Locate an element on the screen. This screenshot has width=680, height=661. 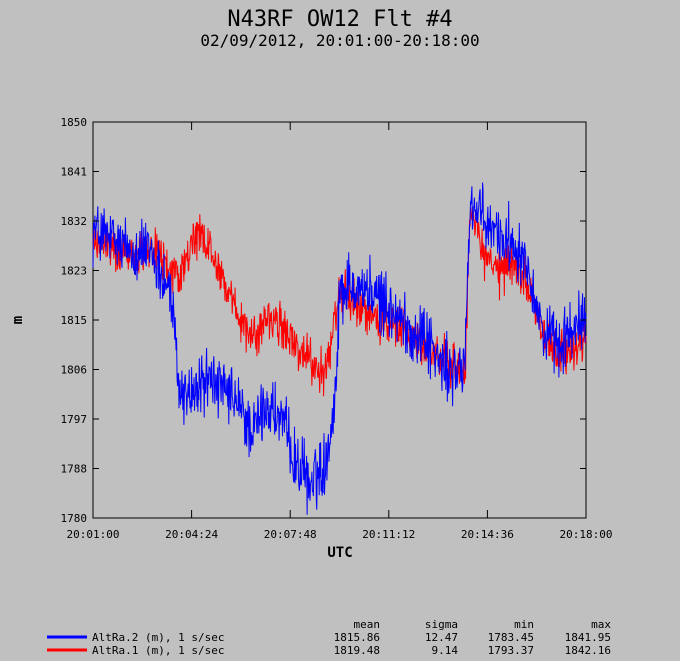
altra1-min: 1793.37 is located at coordinates (511, 650).